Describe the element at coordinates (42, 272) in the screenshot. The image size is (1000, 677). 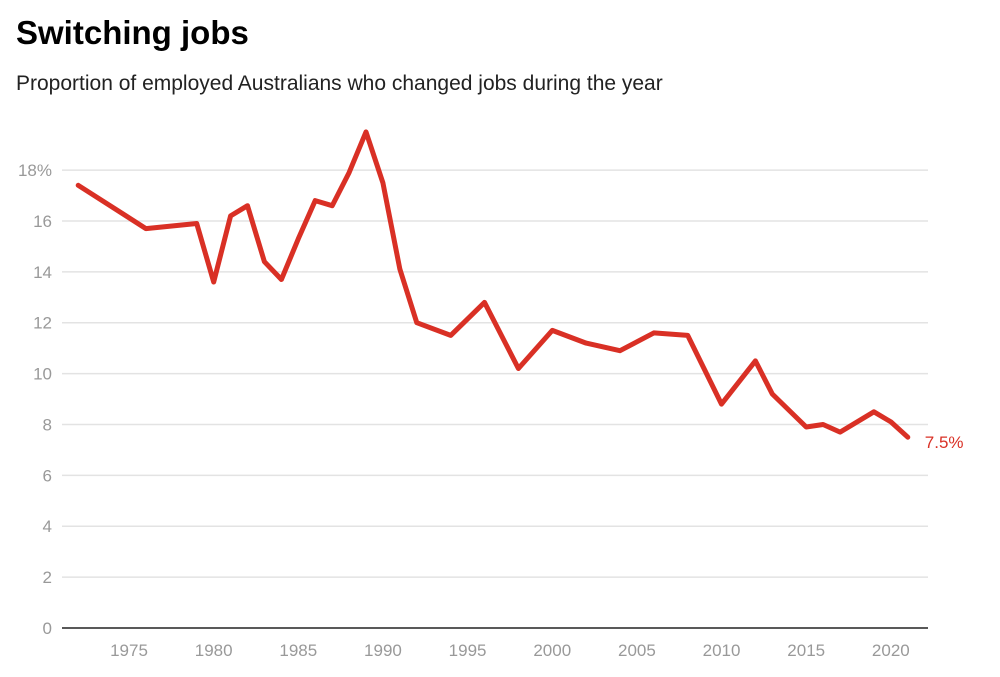
I see `y-tick-label: 14` at that location.